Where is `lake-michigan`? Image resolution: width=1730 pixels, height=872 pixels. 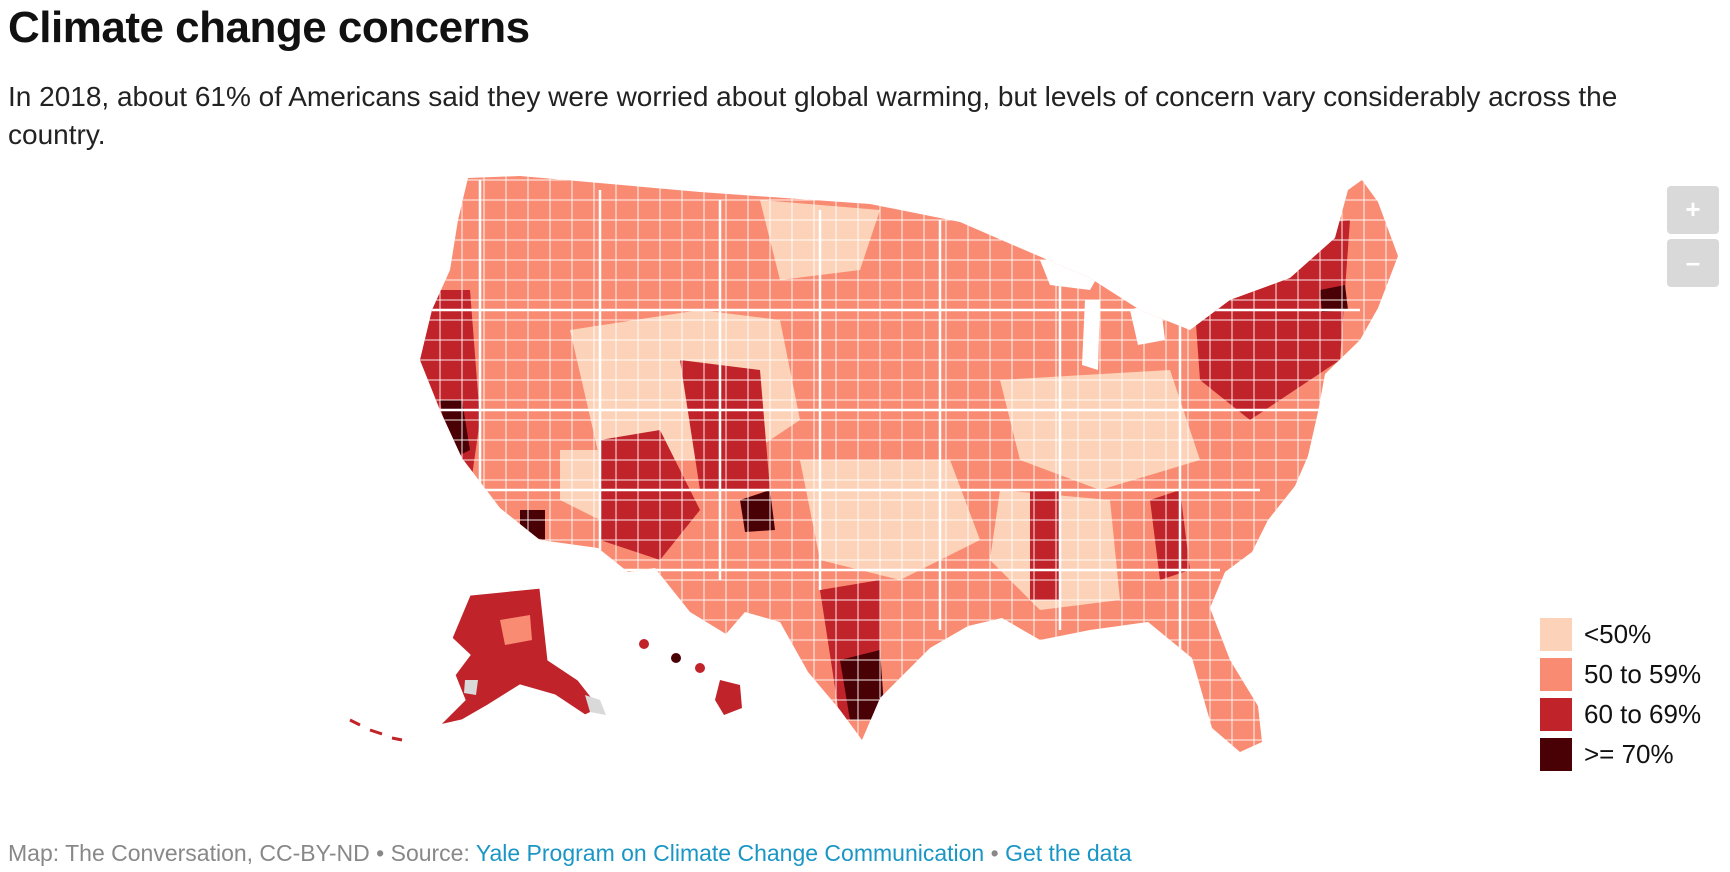 lake-michigan is located at coordinates (1091, 335).